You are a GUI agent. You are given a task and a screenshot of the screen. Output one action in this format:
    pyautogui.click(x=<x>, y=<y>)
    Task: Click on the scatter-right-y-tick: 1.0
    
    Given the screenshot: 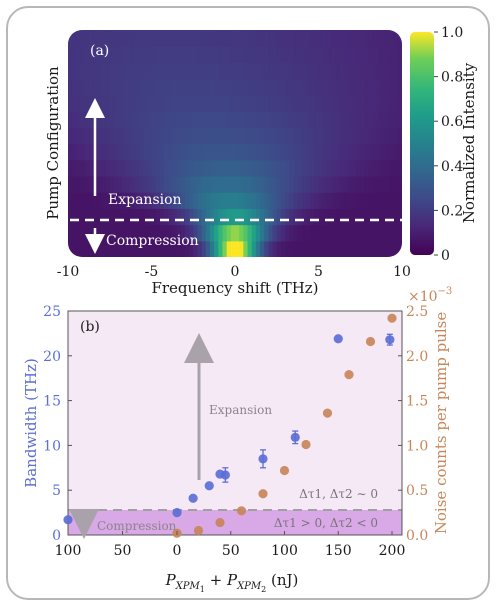 What is the action you would take?
    pyautogui.click(x=417, y=446)
    